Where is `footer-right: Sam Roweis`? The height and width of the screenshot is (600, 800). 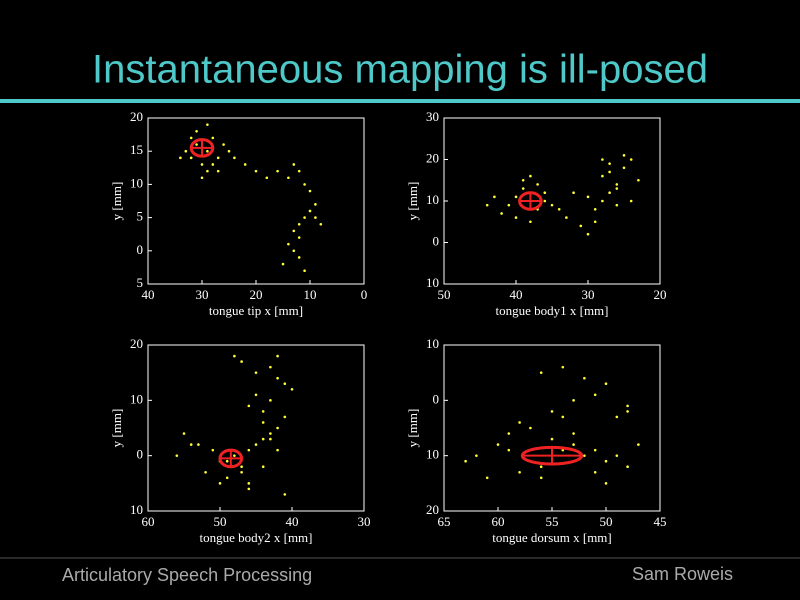 footer-right: Sam Roweis is located at coordinates (682, 574).